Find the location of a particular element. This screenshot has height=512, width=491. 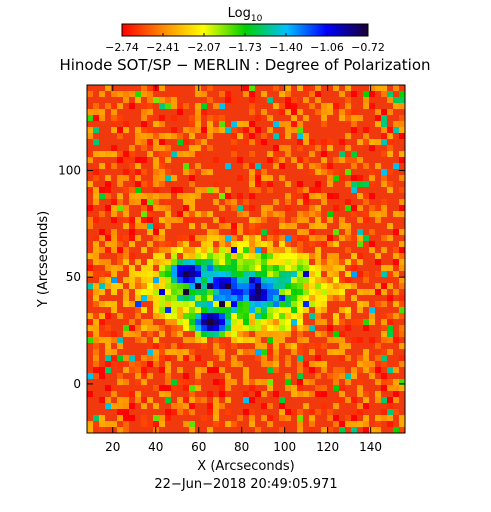

colorbar-tick-label: −1.40 is located at coordinates (286, 47).